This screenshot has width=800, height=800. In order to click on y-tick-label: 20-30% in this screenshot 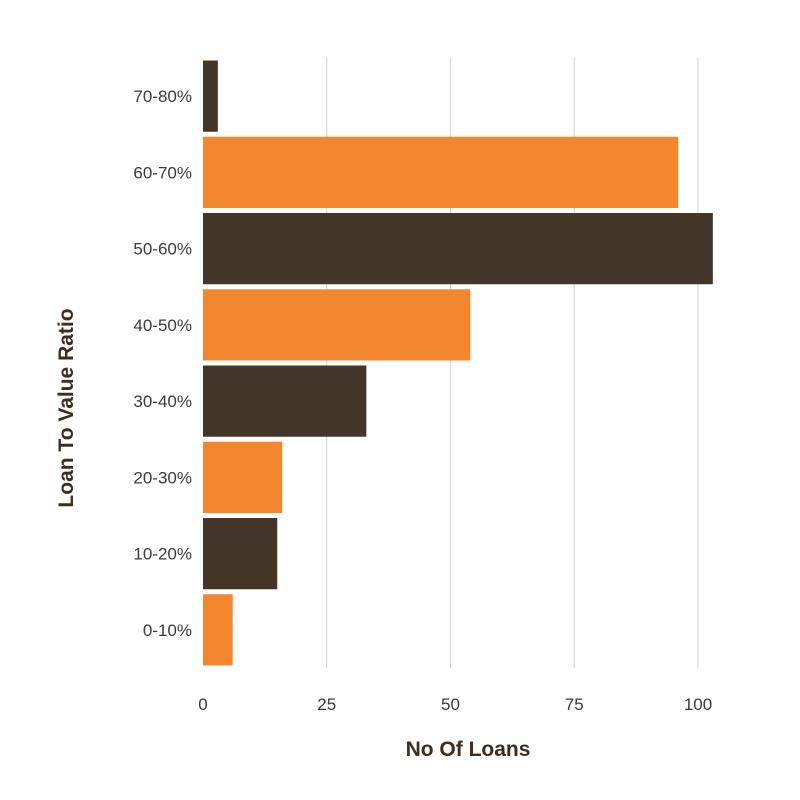, I will do `click(162, 477)`.